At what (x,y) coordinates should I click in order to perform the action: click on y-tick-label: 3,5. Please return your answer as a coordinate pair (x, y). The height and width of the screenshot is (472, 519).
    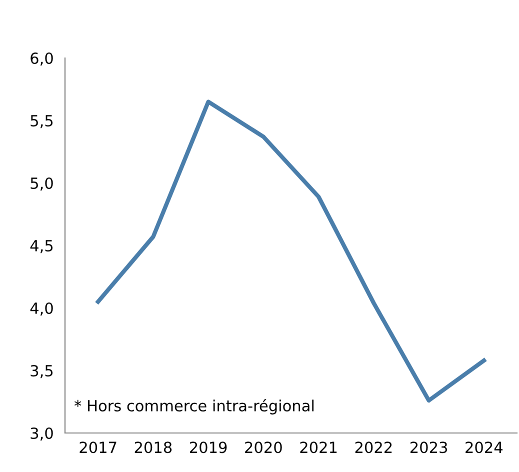
    Looking at the image, I should click on (41, 371).